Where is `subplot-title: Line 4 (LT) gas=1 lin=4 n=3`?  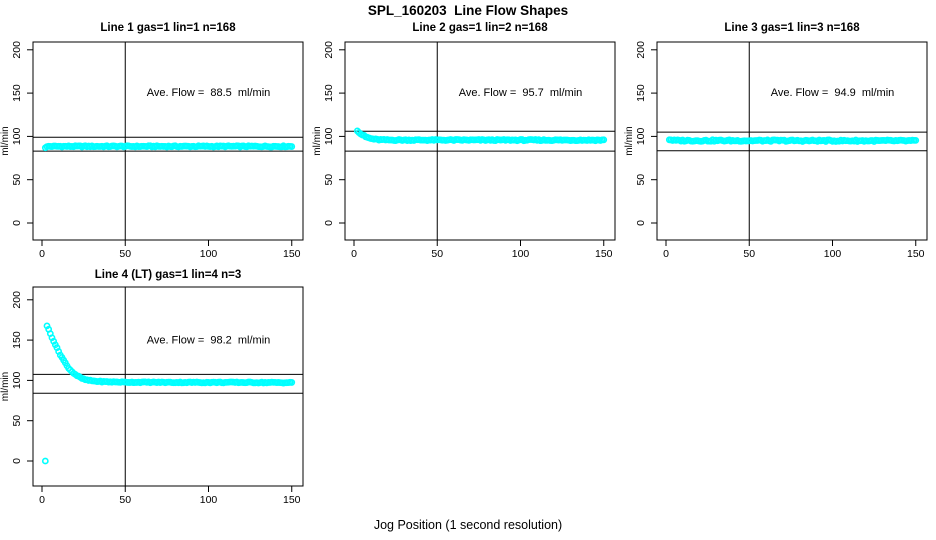 subplot-title: Line 4 (LT) gas=1 lin=4 n=3 is located at coordinates (168, 275).